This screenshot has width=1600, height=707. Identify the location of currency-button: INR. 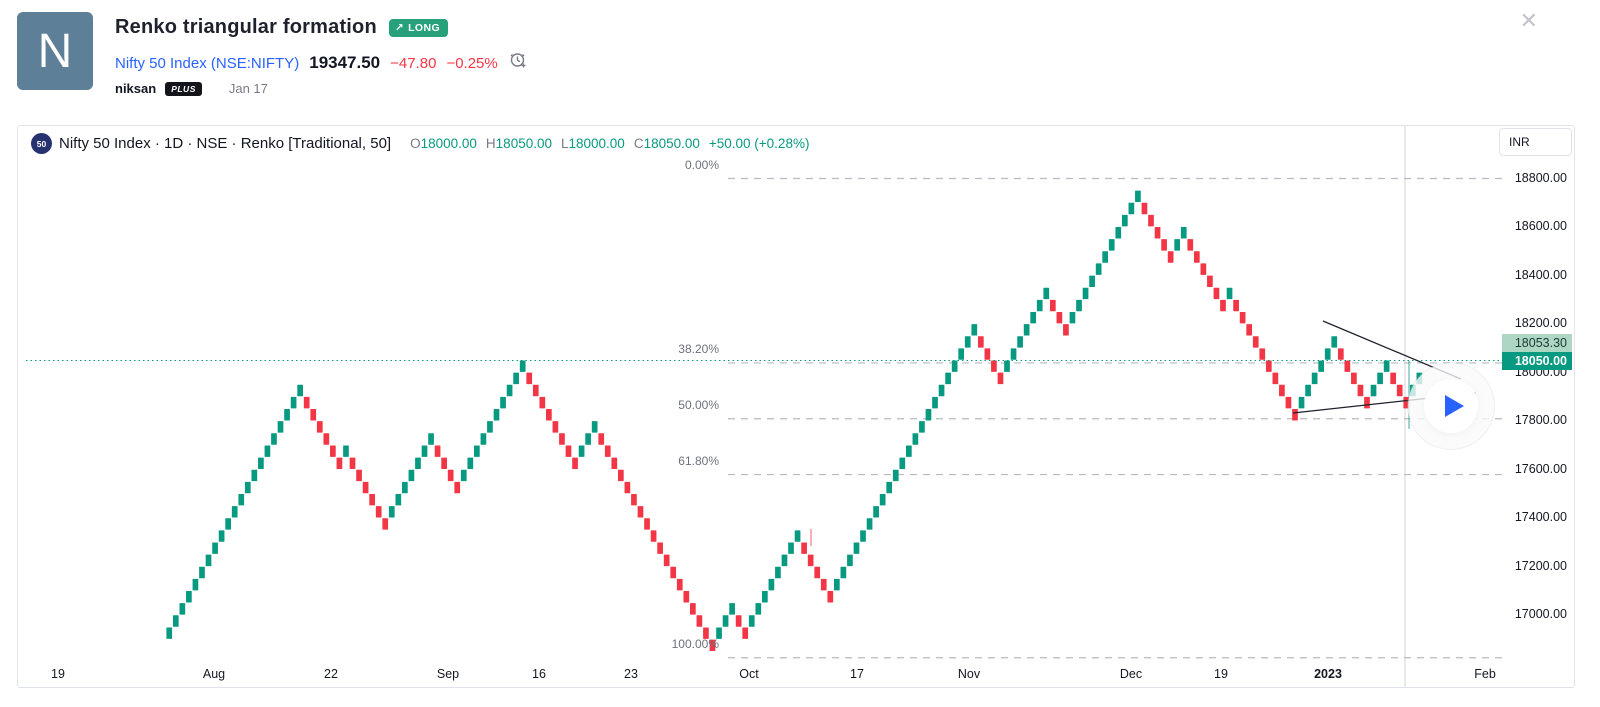
(1535, 142).